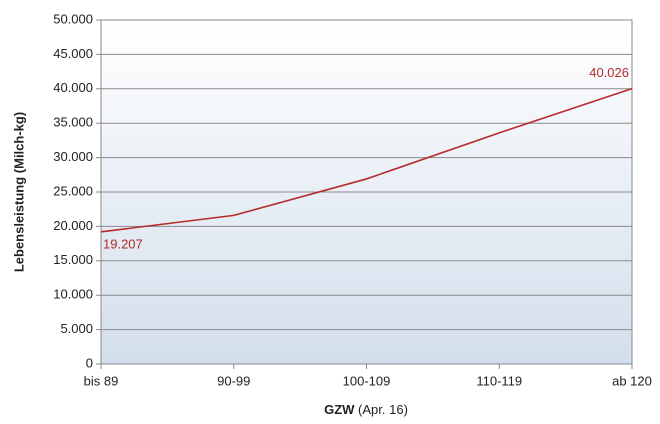  What do you see at coordinates (73, 259) in the screenshot?
I see `y-tick-label: 15.000` at bounding box center [73, 259].